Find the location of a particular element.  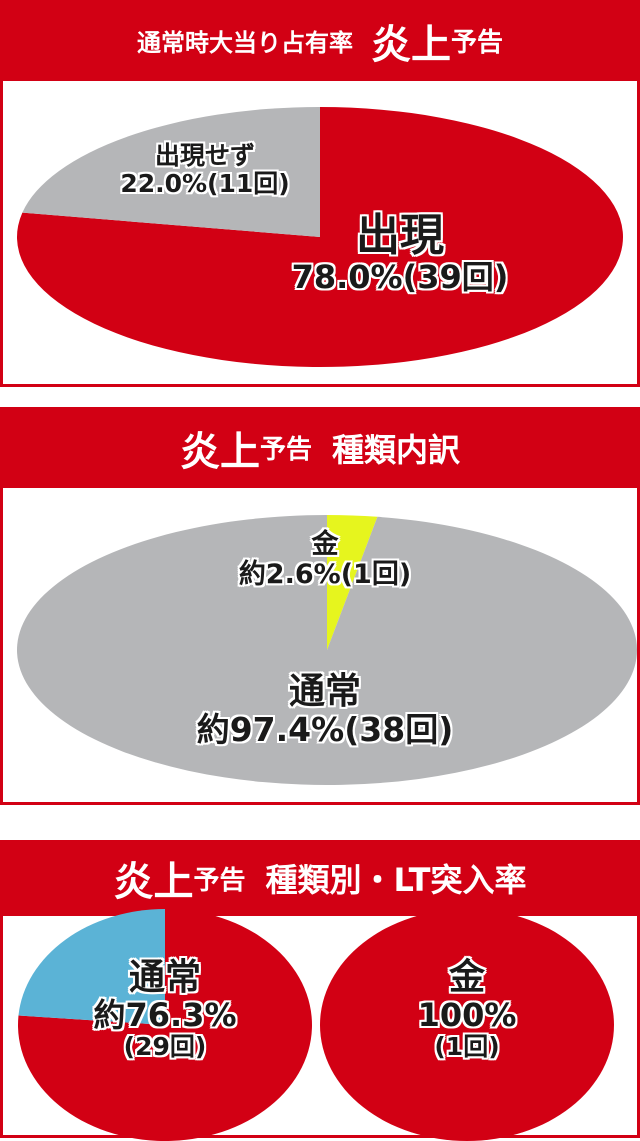

pie-value: 100% is located at coordinates (467, 1014).